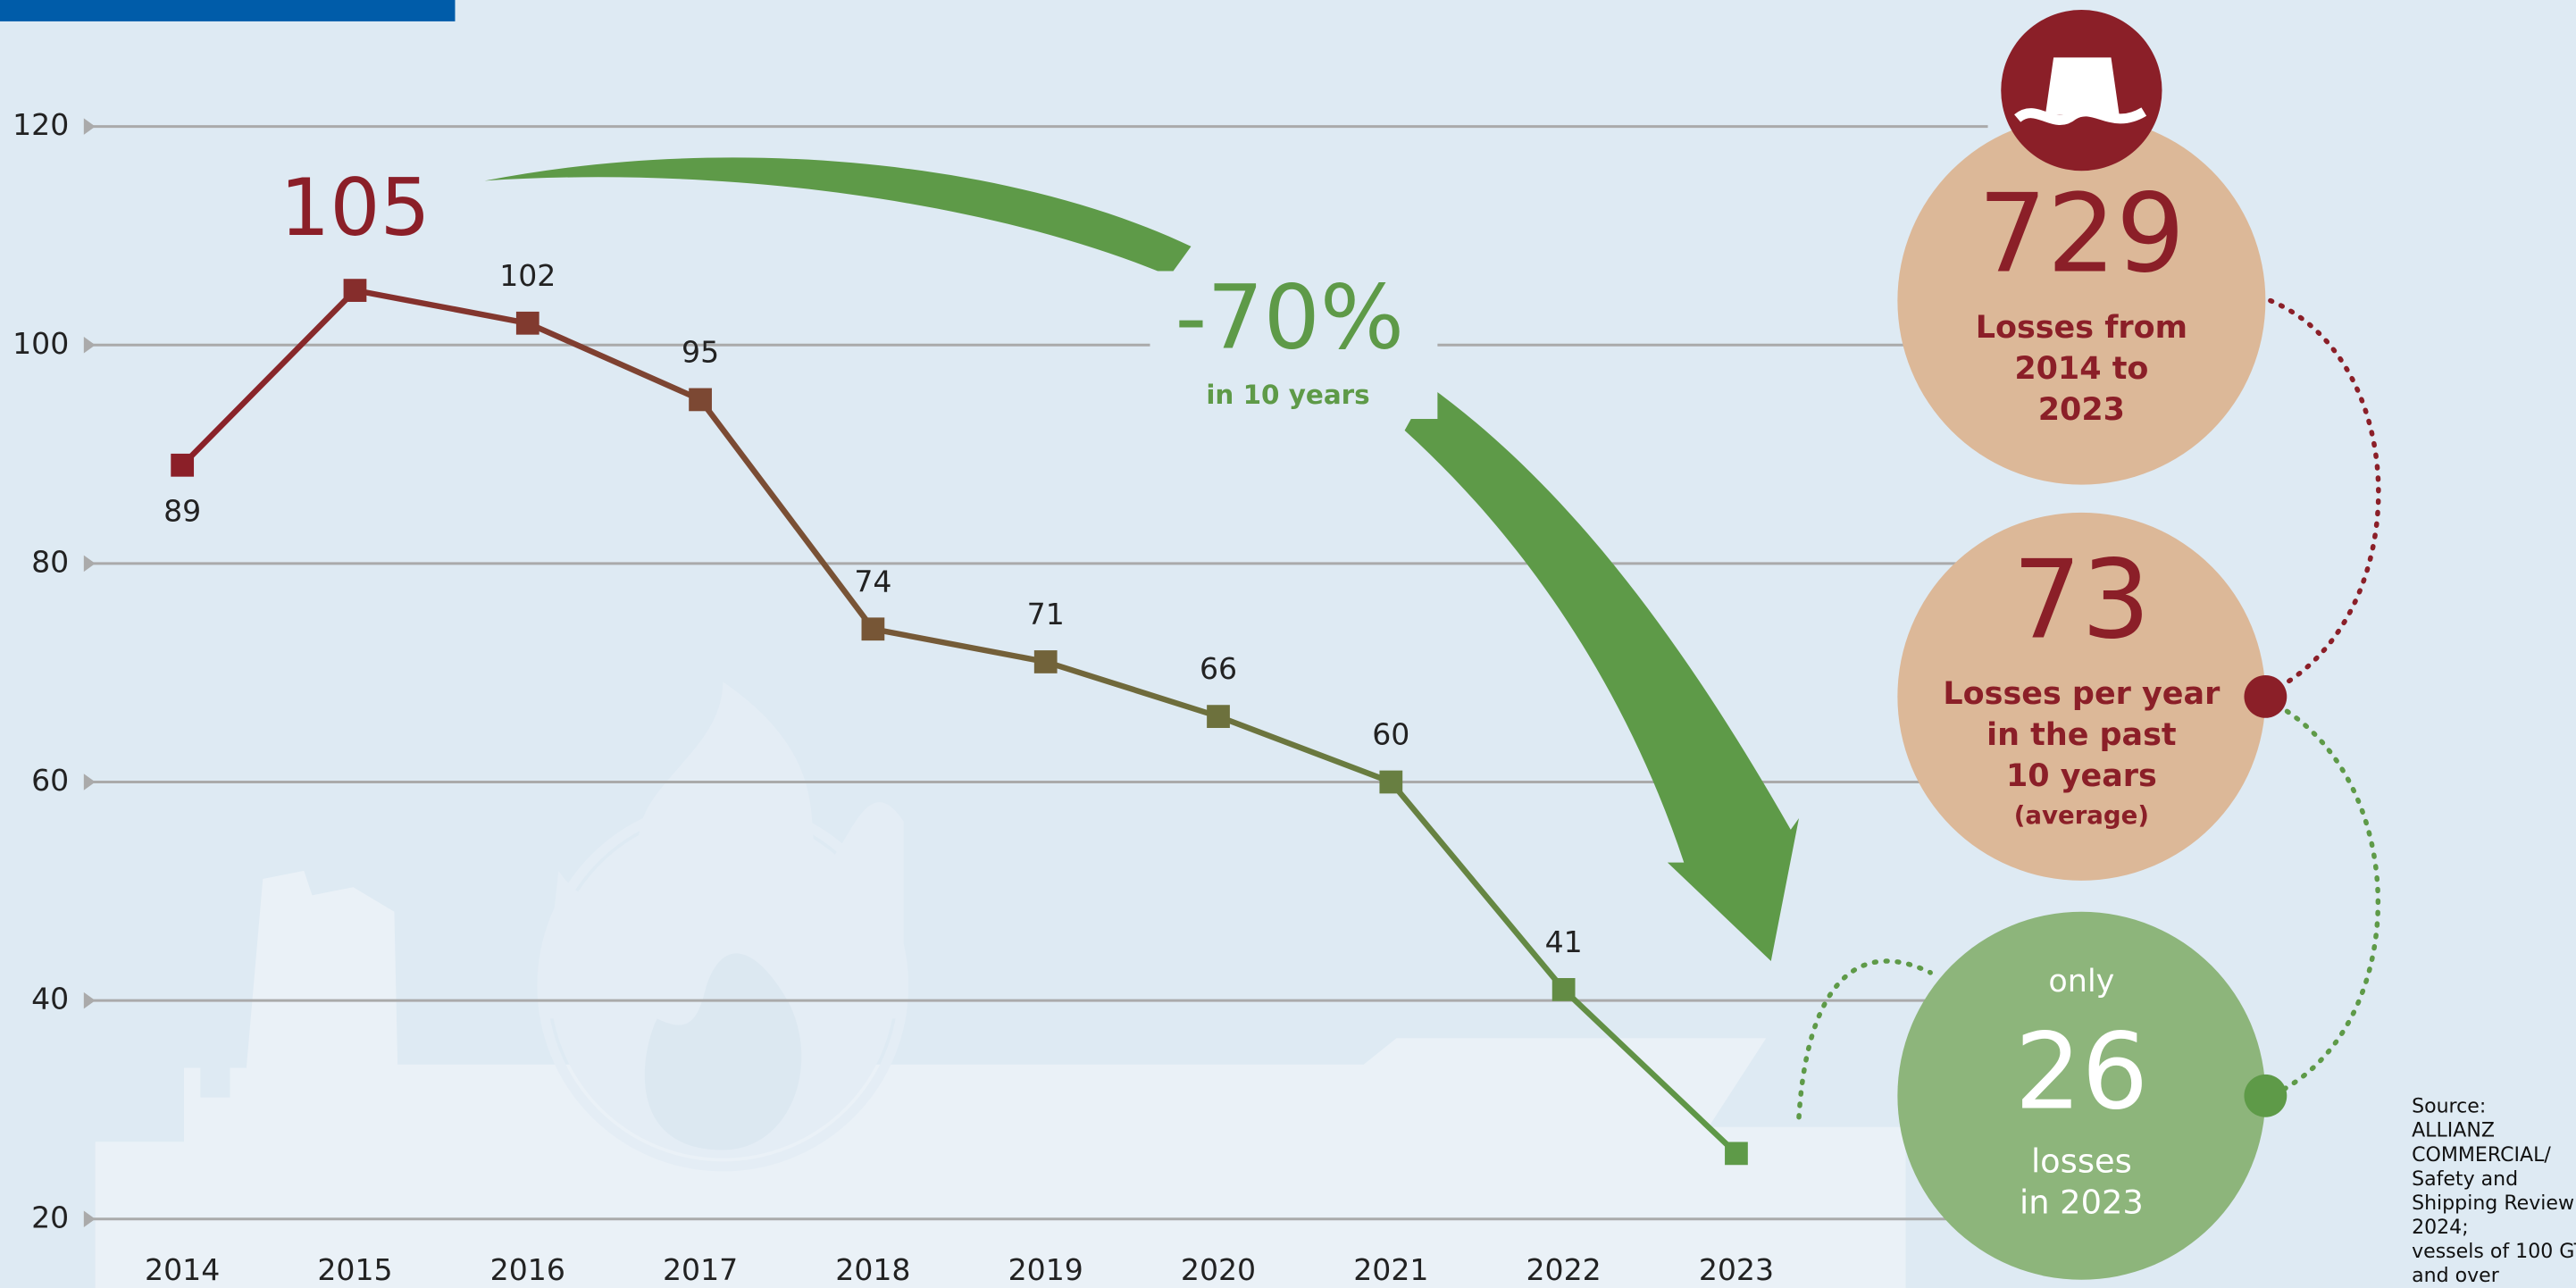 This screenshot has width=2576, height=1288. I want to click on source-line: COMMERCIAL/, so click(2482, 1156).